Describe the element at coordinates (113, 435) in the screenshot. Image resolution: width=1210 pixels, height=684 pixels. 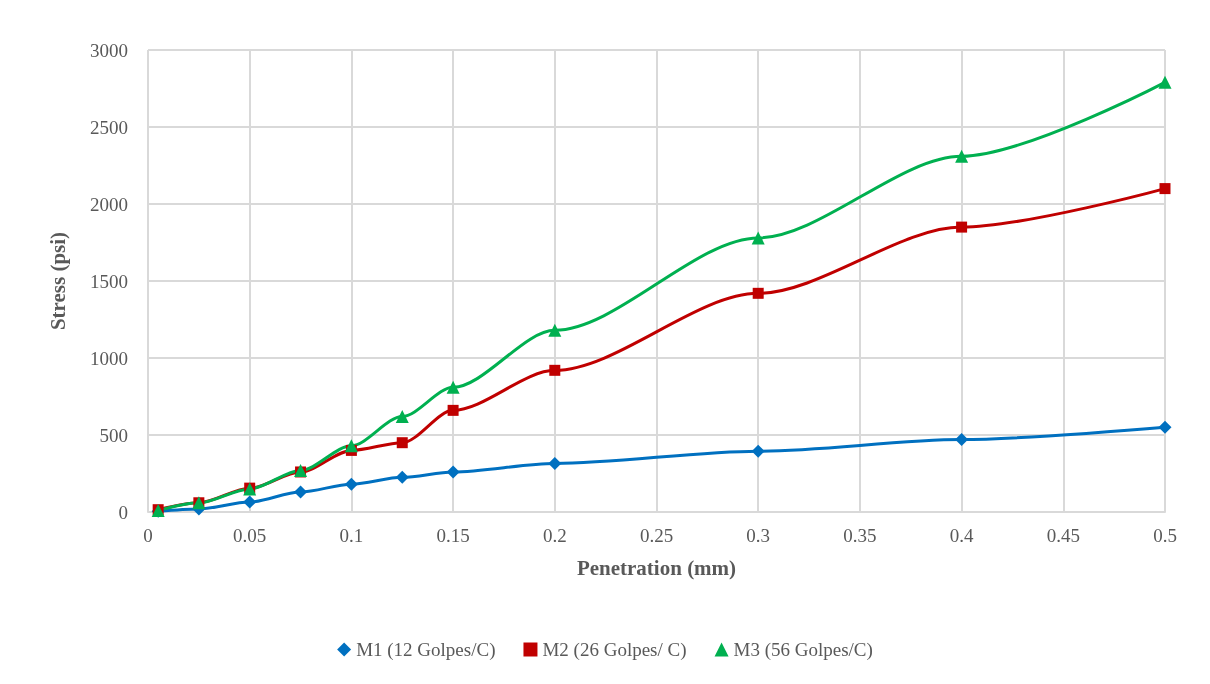
I see `y-tick-label: 500` at that location.